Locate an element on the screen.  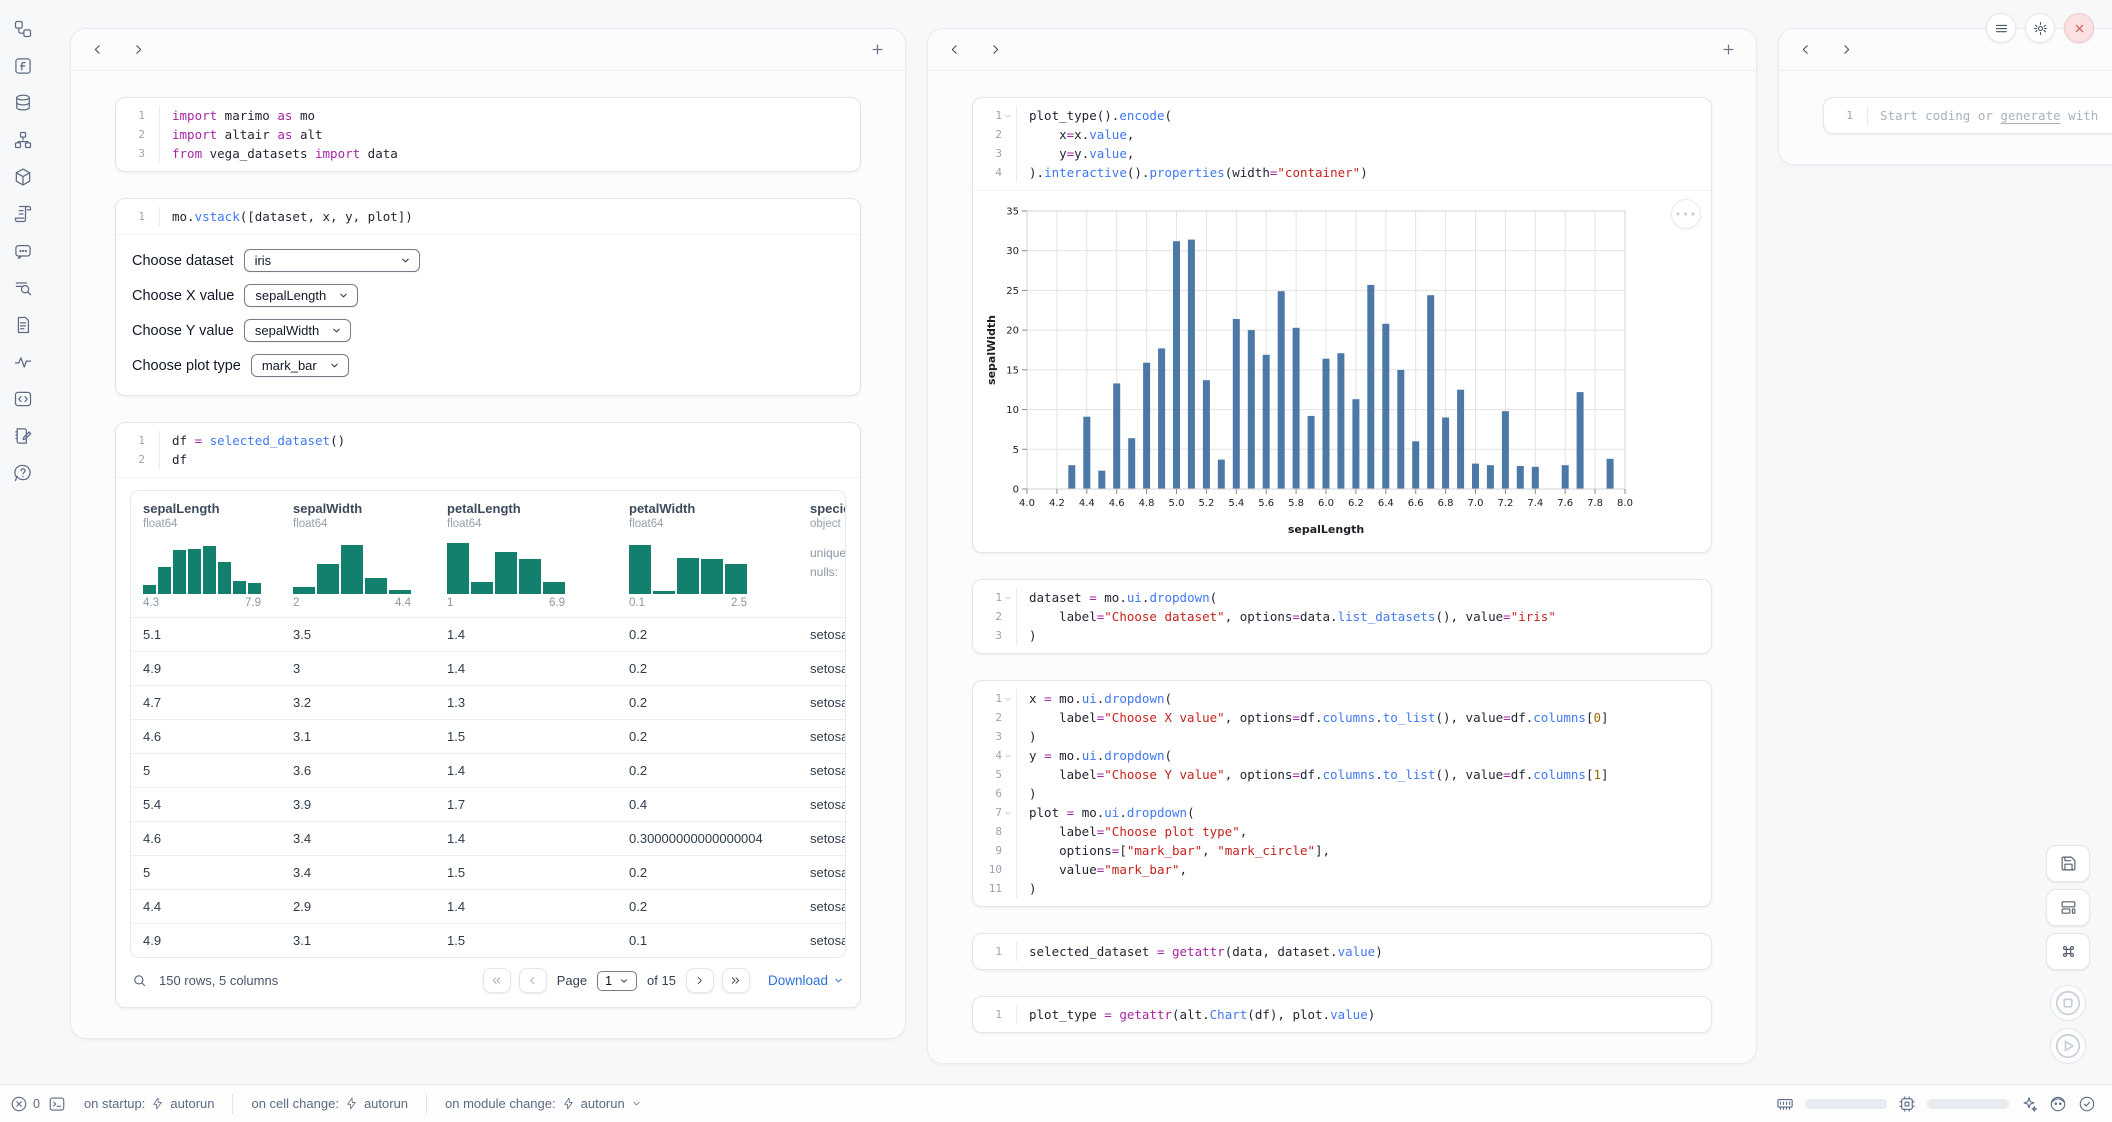
svg-text: 4.6 is located at coordinates (1117, 503).